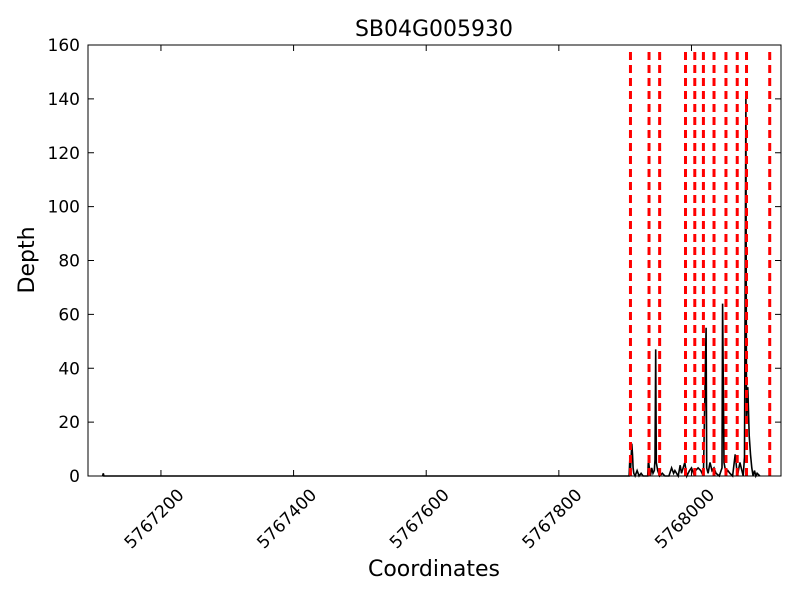 This screenshot has width=800, height=600. What do you see at coordinates (553, 519) in the screenshot?
I see `x-tick-label: 5767800` at bounding box center [553, 519].